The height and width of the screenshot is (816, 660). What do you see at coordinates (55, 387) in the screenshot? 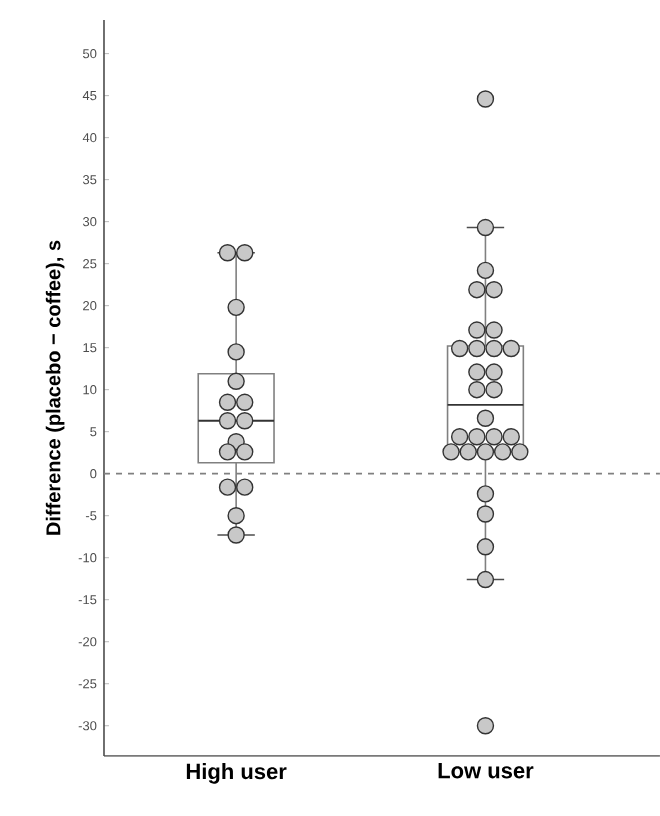
I see `y-axis-title: Difference (placebo − coffee), s` at bounding box center [55, 387].